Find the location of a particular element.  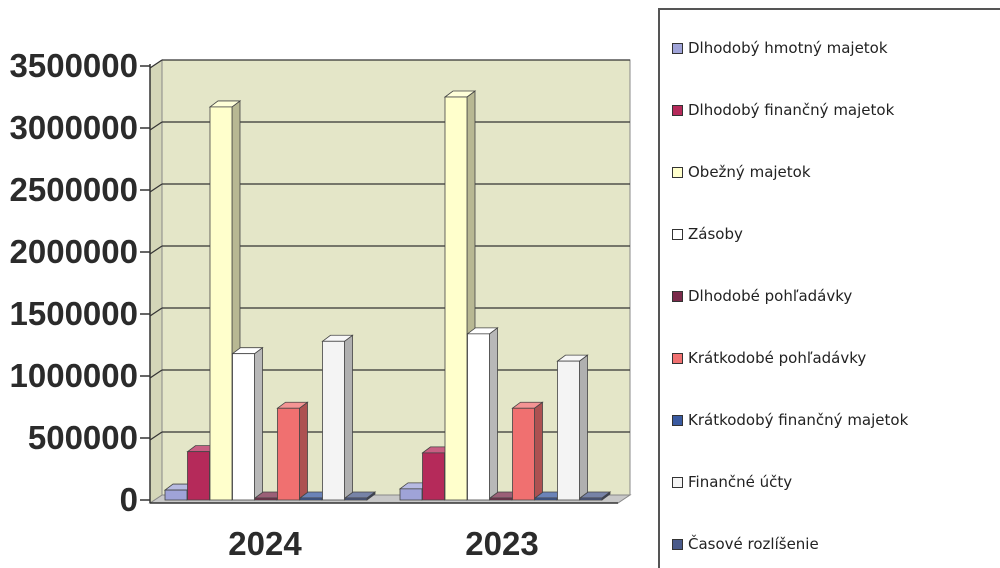

legend-item: Obežný majetok is located at coordinates (741, 172).